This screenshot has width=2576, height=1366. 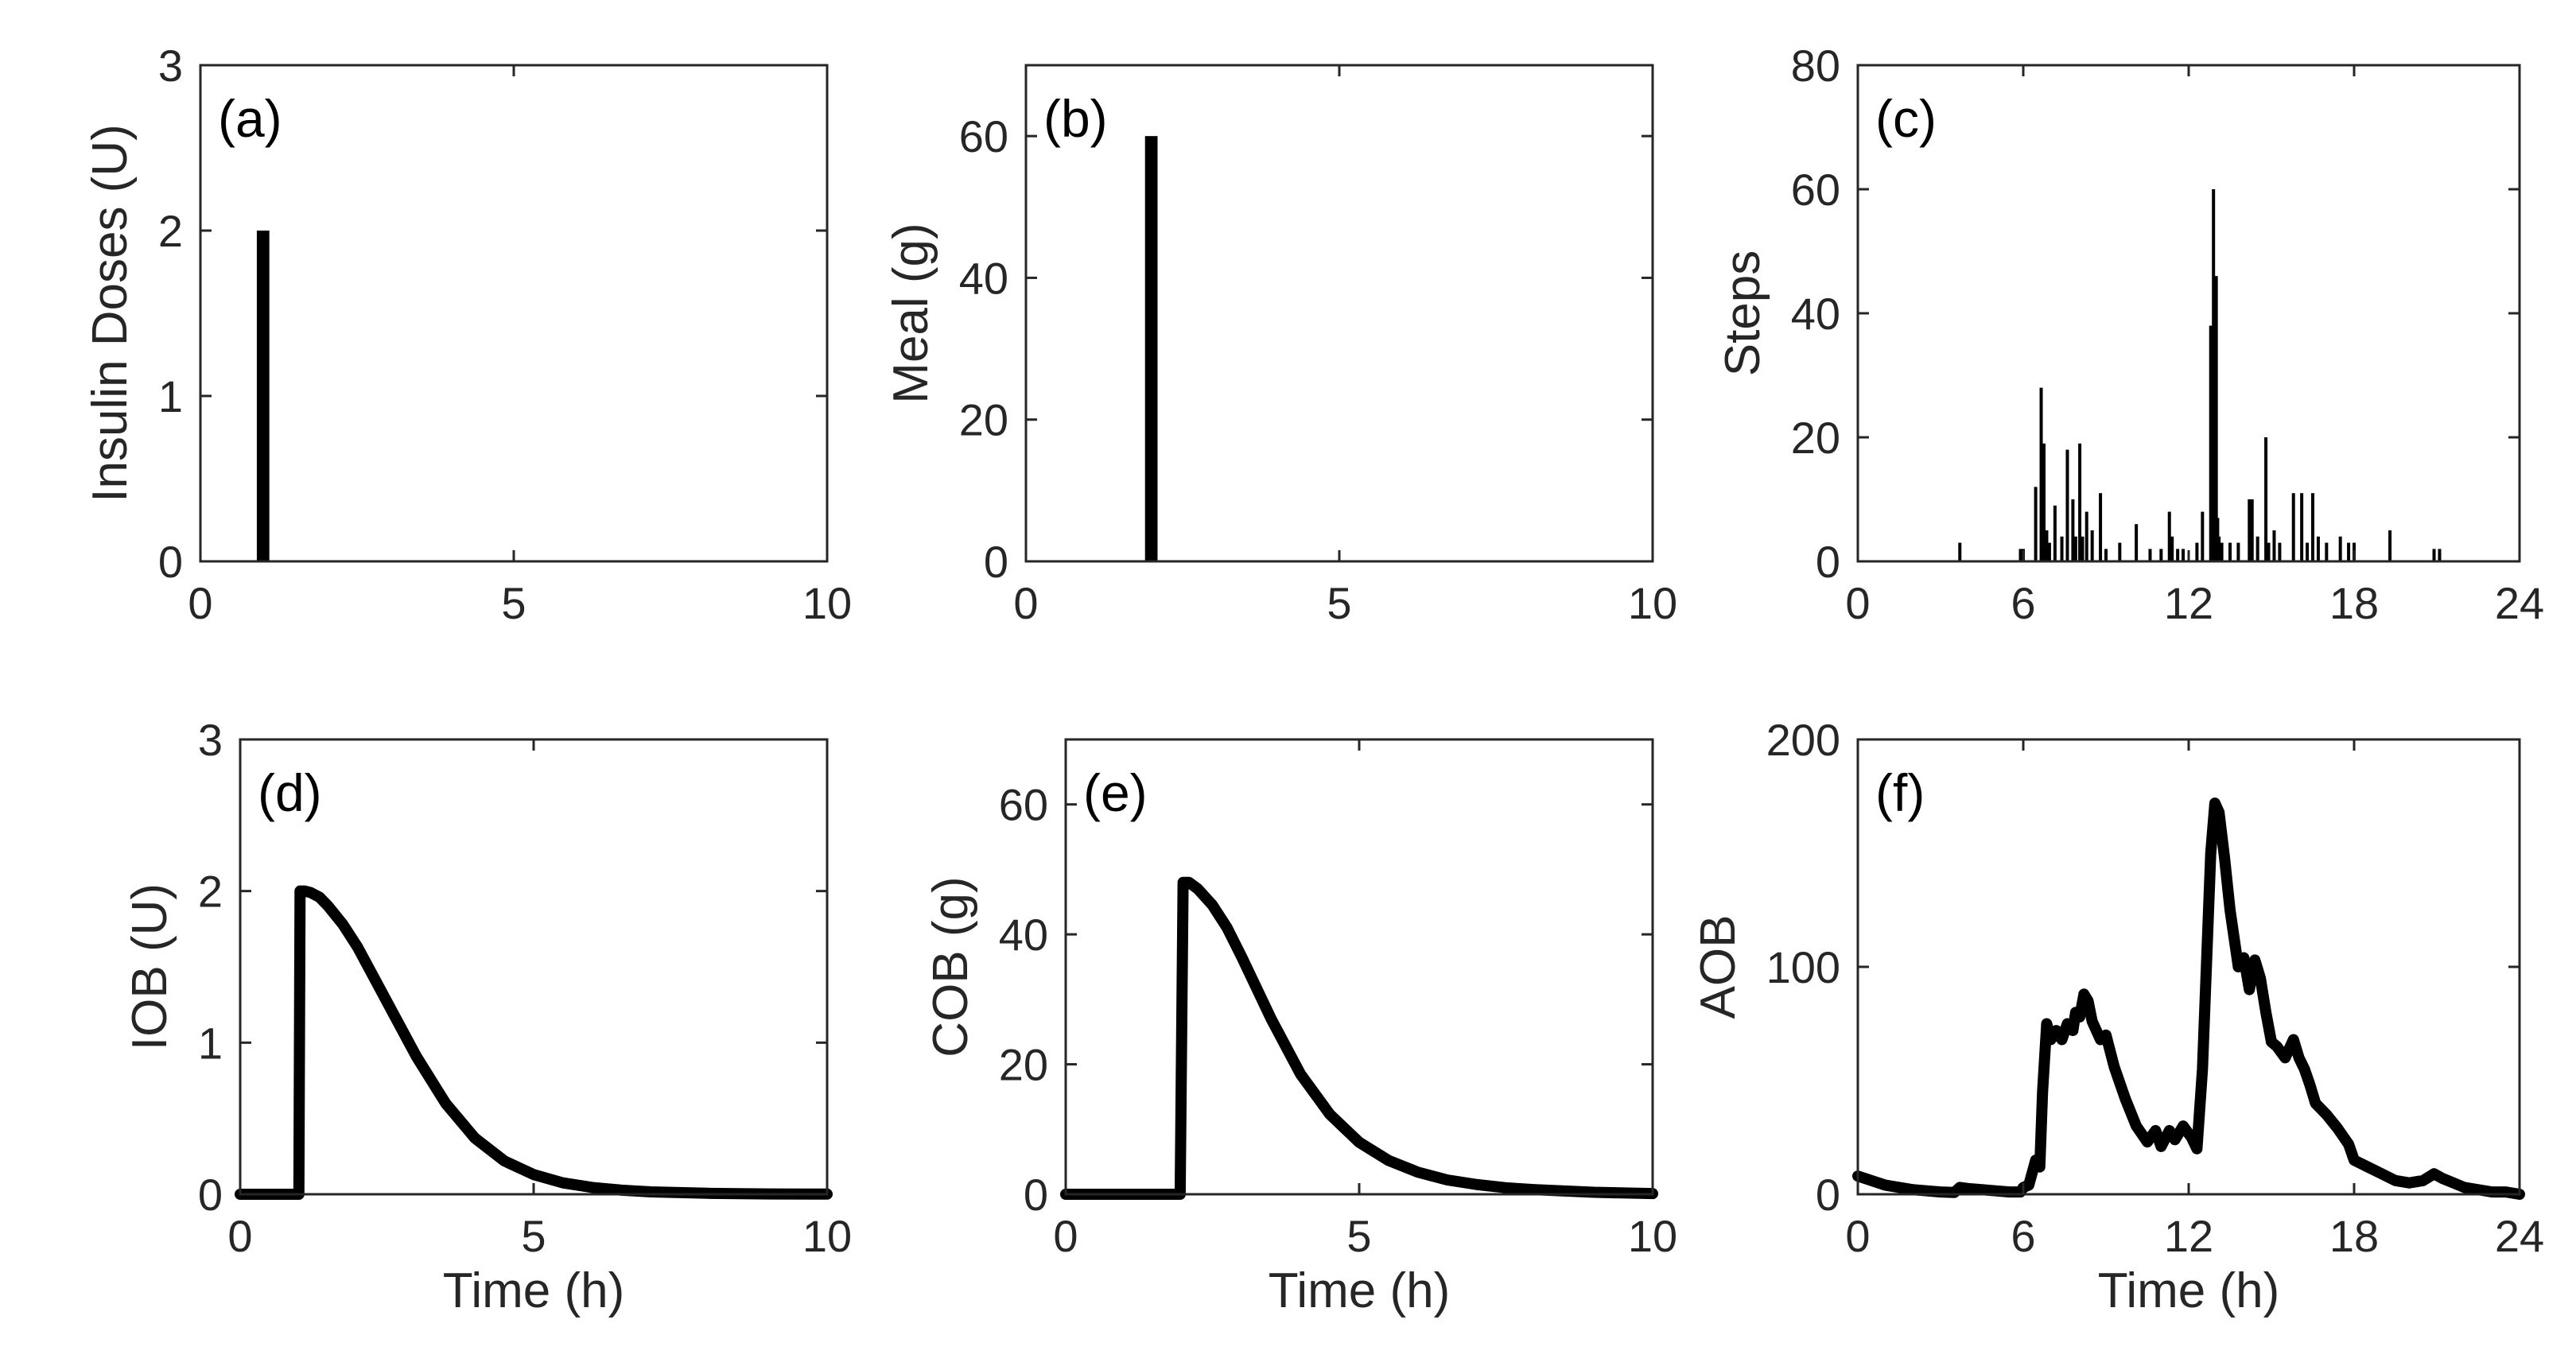 I want to click on panel-a: 0 5 10 0 1 2 3 (a) Insulin Doses (U), so click(x=467, y=334).